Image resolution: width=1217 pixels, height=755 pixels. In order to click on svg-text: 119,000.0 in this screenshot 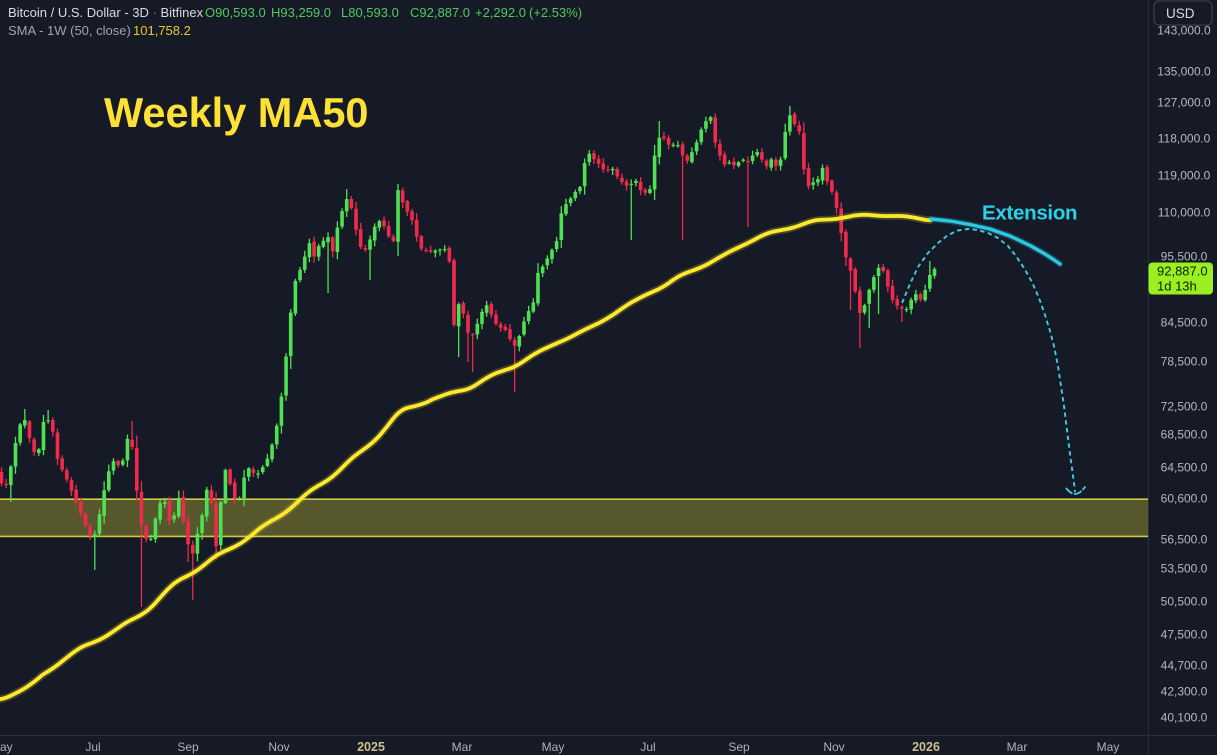, I will do `click(1184, 175)`.